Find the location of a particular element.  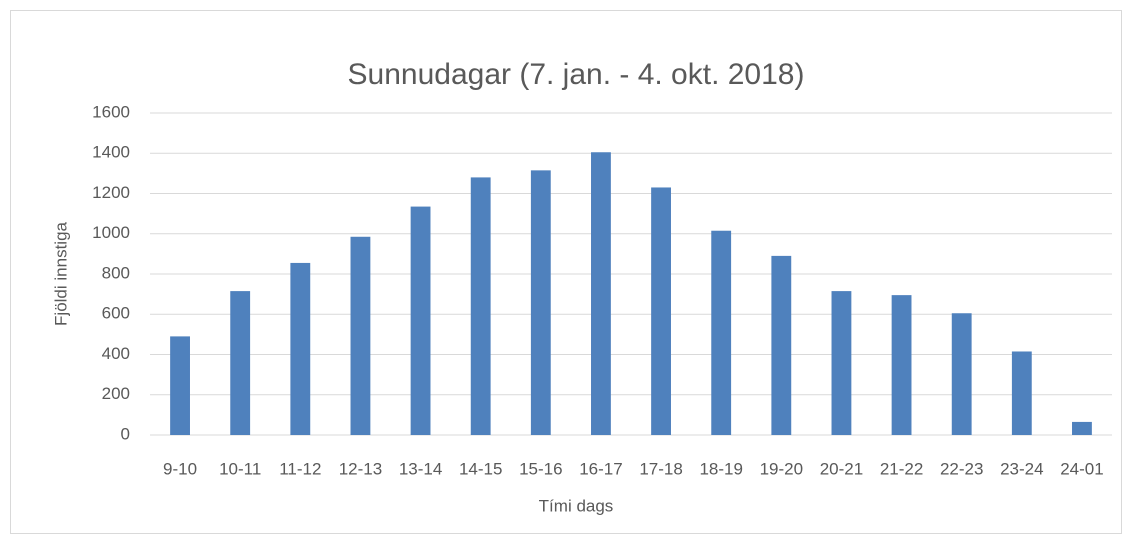

y-tick-label: 200 is located at coordinates (116, 393).